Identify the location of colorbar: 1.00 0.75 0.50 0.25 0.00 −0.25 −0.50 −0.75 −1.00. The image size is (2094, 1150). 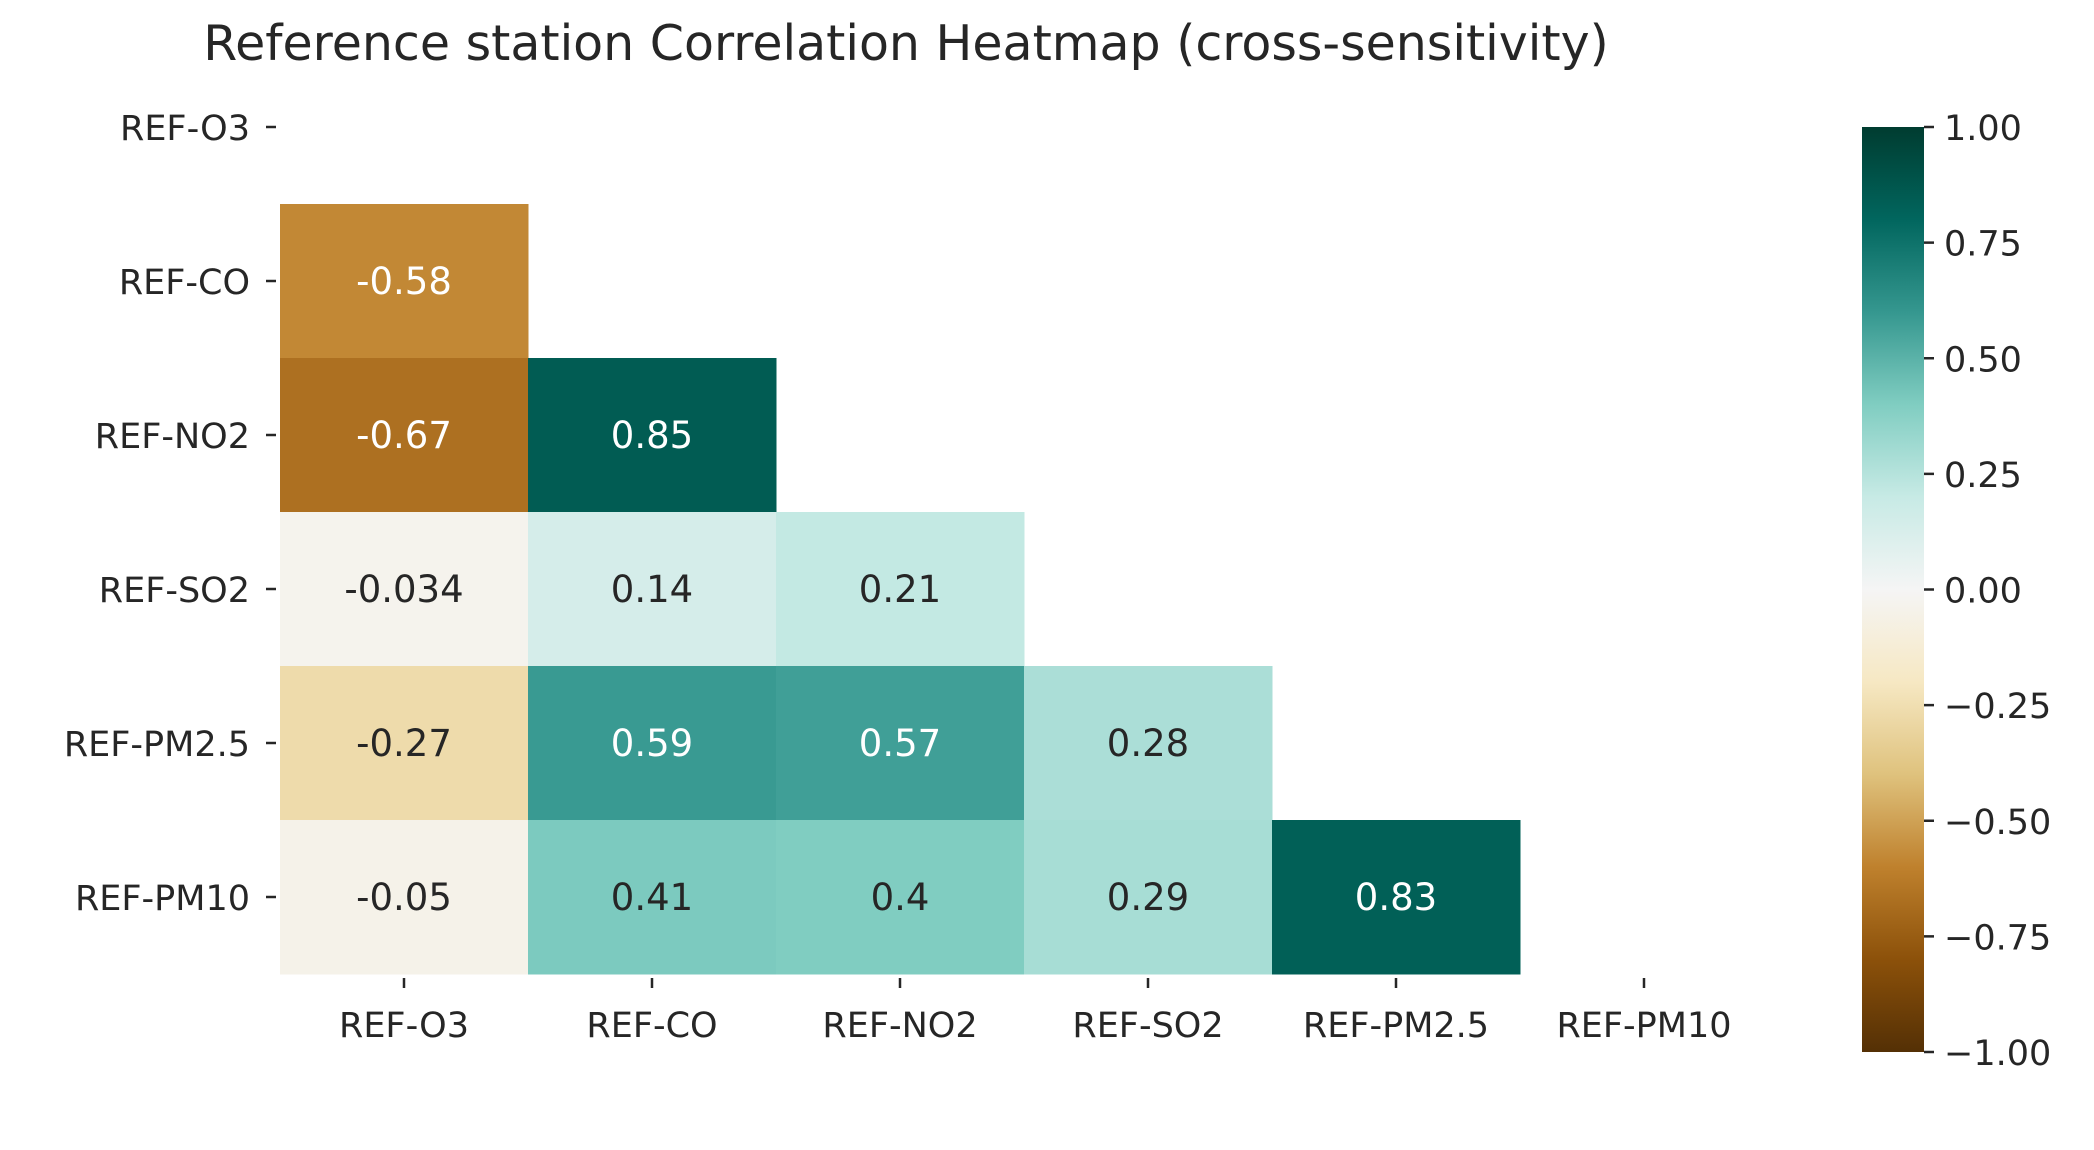
(1956, 591).